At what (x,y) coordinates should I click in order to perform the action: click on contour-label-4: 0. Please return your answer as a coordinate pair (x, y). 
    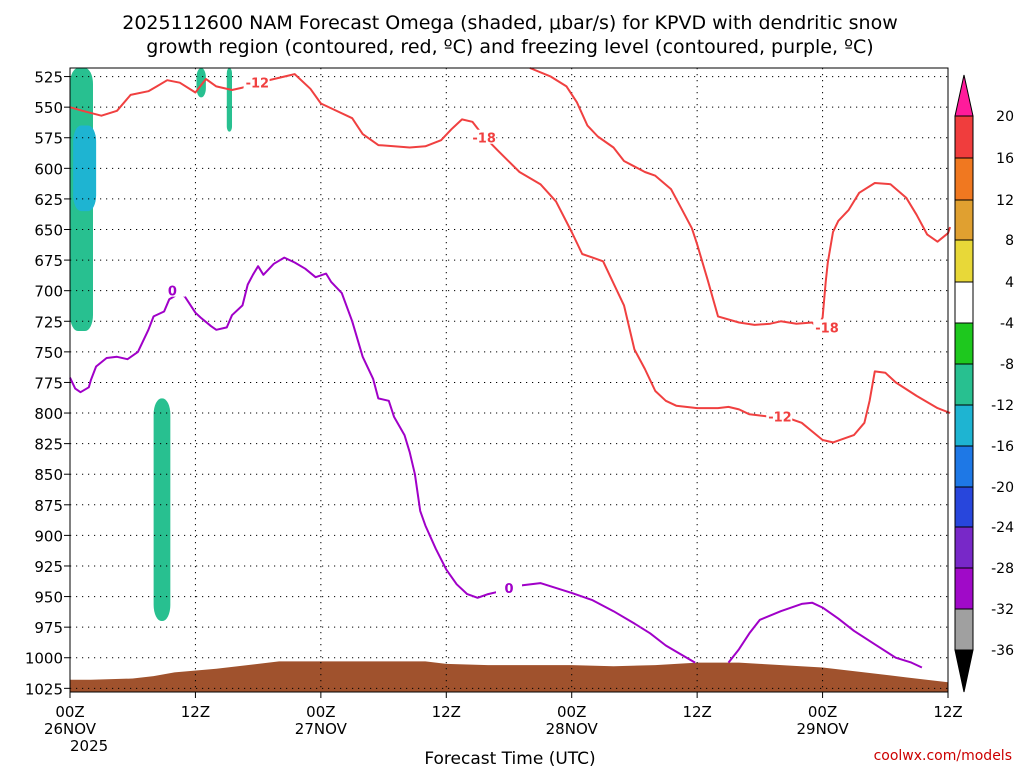
    Looking at the image, I should click on (172, 292).